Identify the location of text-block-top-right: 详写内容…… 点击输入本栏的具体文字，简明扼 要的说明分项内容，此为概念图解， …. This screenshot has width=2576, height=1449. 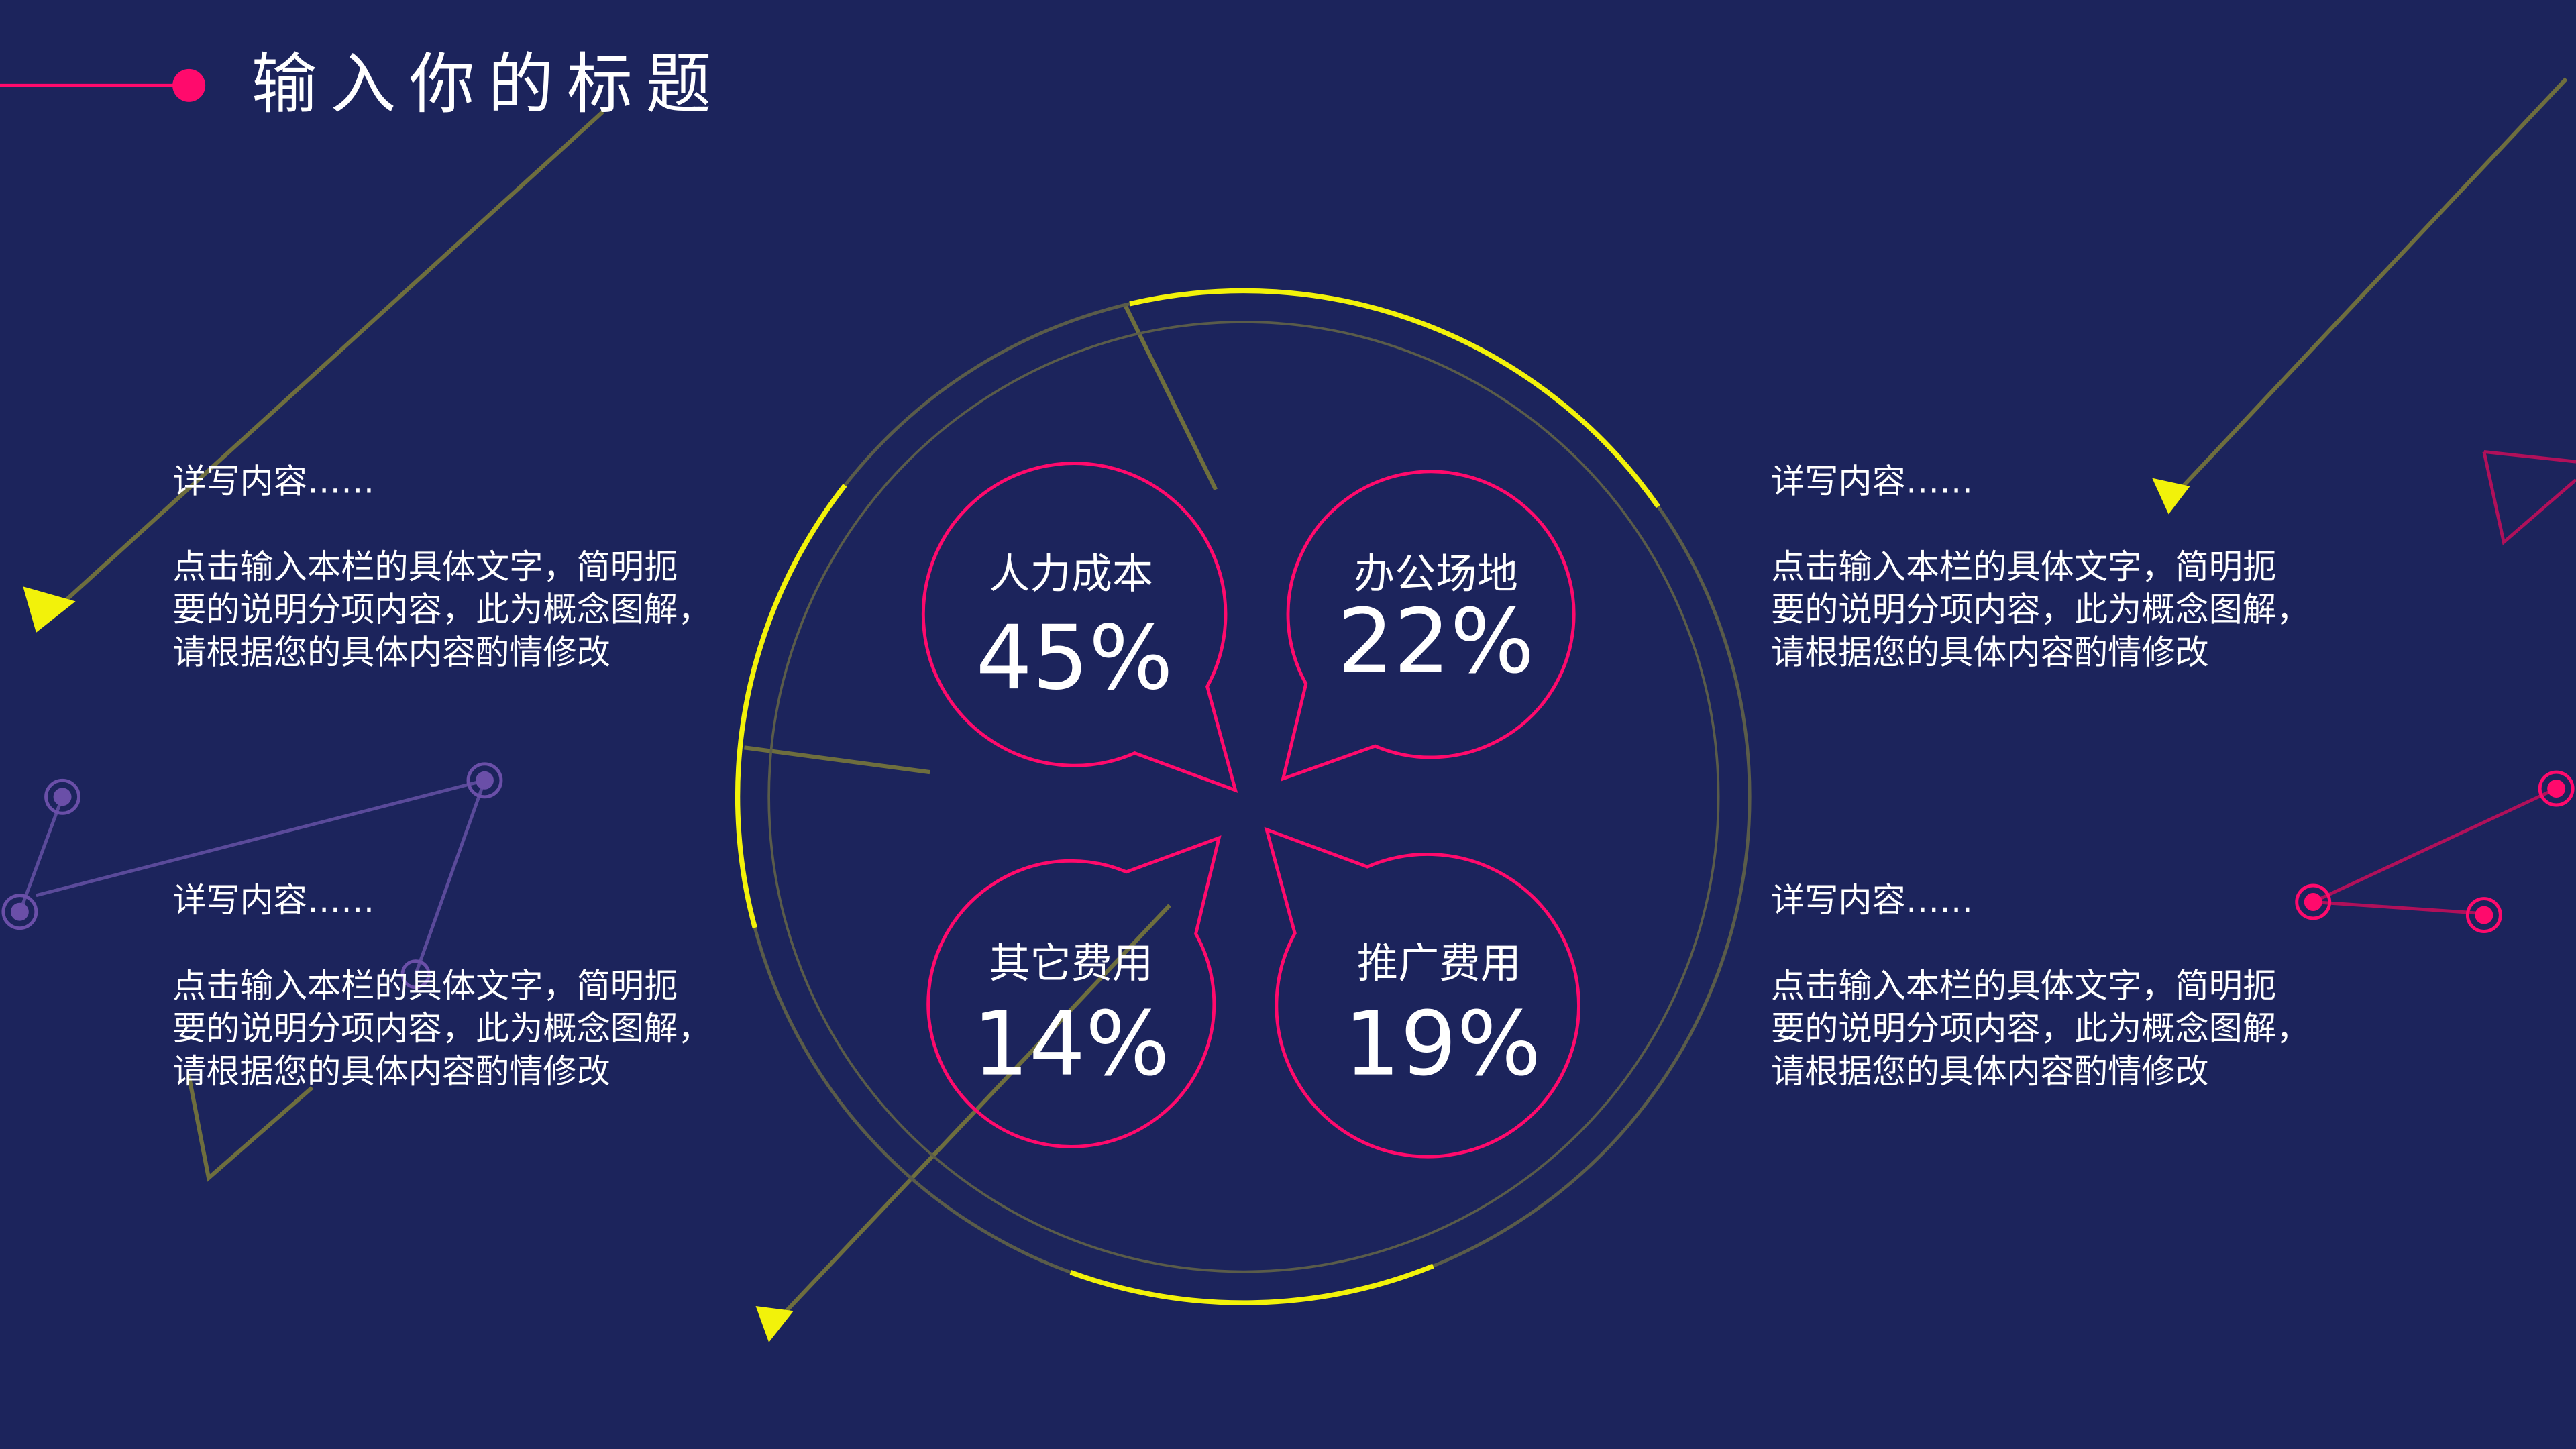
(2067, 567).